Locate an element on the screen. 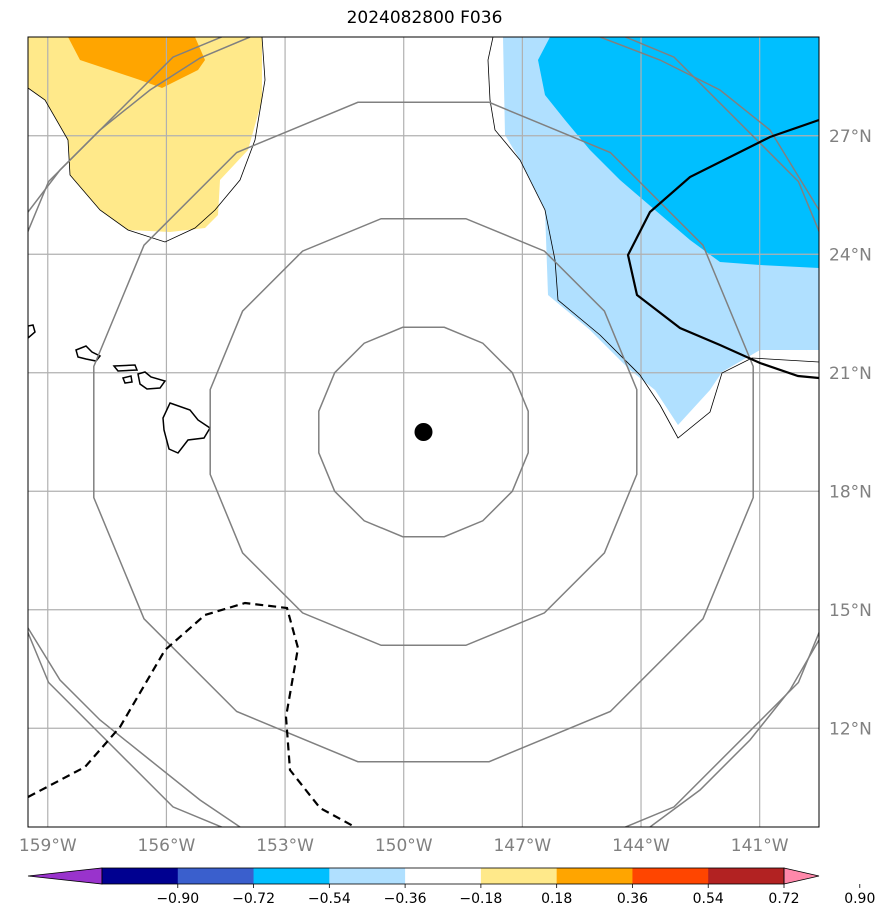 The height and width of the screenshot is (924, 889). colorbar-tick-label: 0.36 is located at coordinates (632, 899).